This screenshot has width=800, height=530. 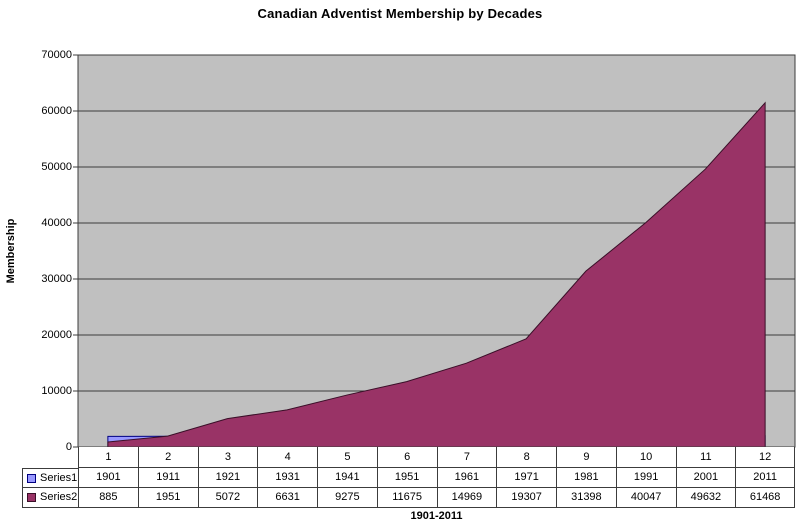 I want to click on y-tick-label: 10000, so click(x=56, y=391).